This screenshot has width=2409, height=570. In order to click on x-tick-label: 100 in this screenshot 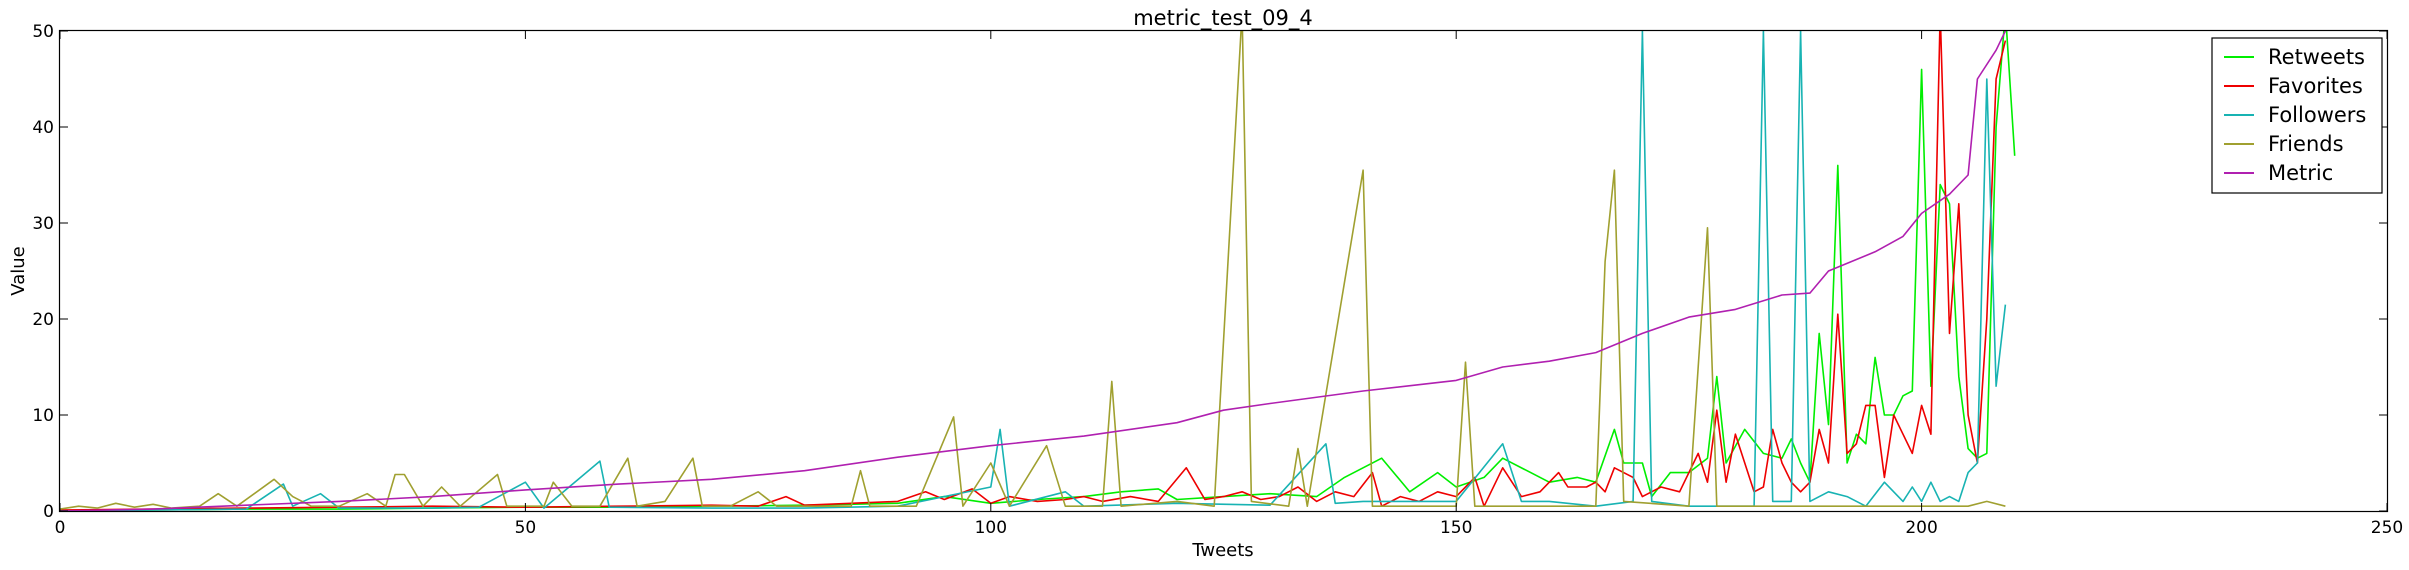, I will do `click(991, 528)`.